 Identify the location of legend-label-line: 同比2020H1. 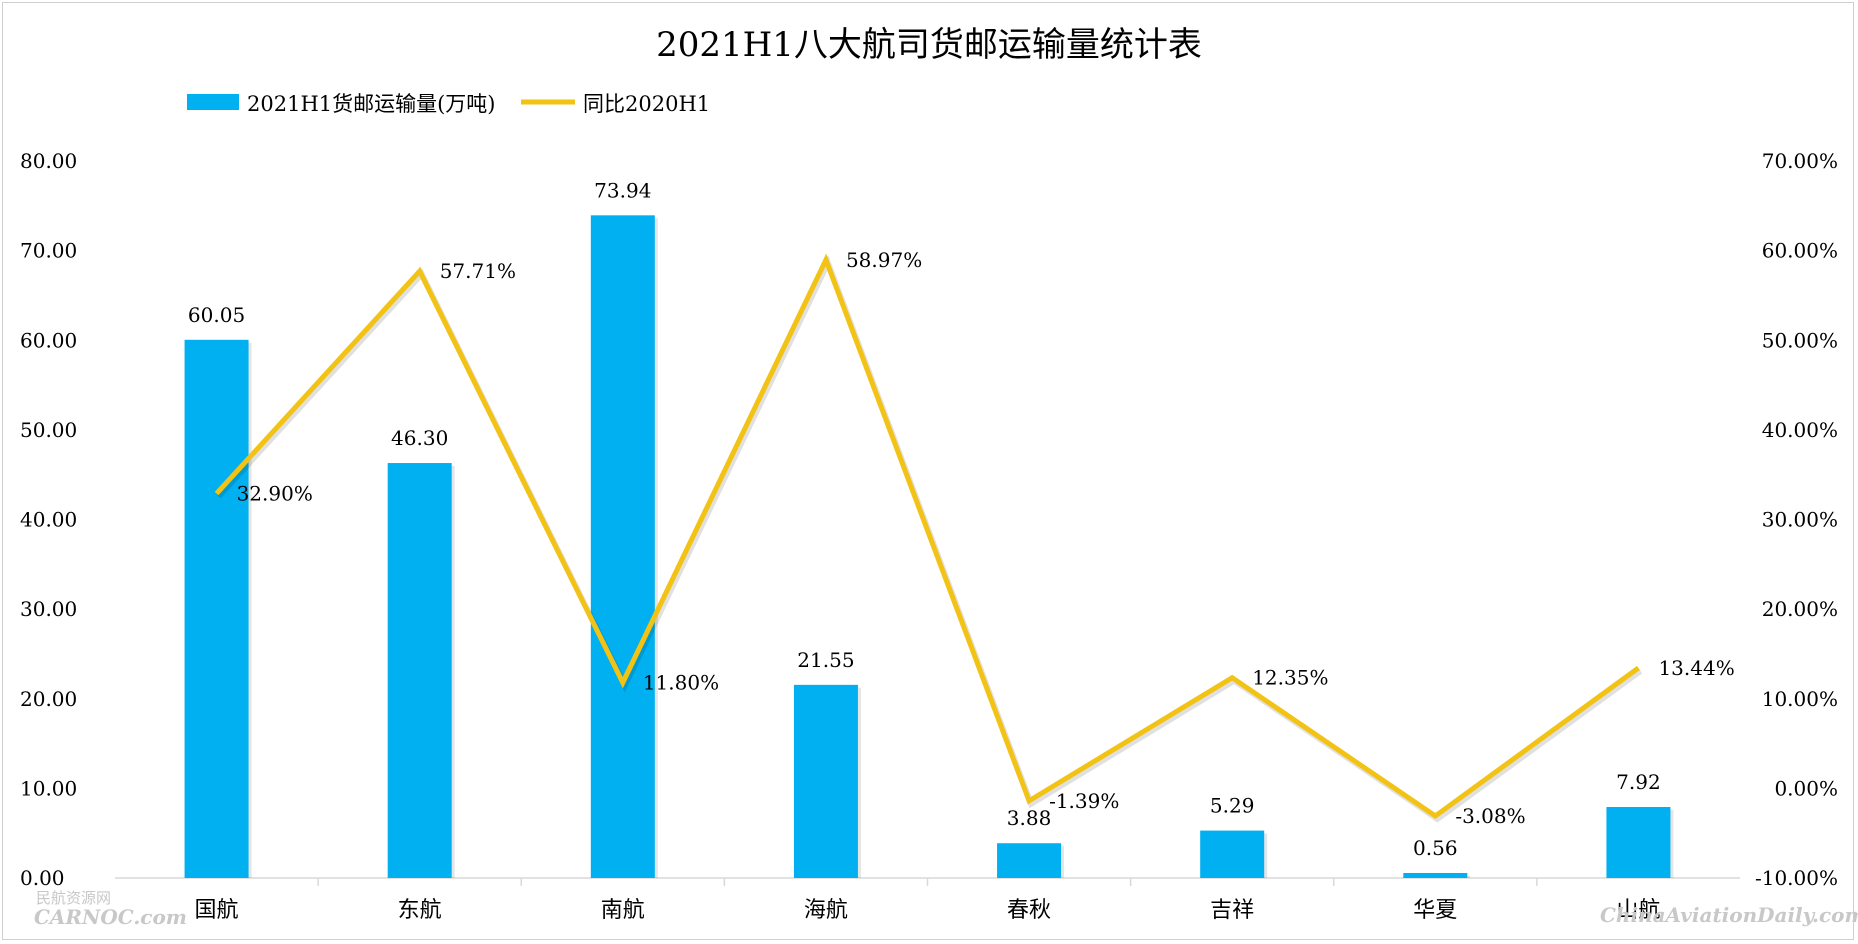
(646, 104).